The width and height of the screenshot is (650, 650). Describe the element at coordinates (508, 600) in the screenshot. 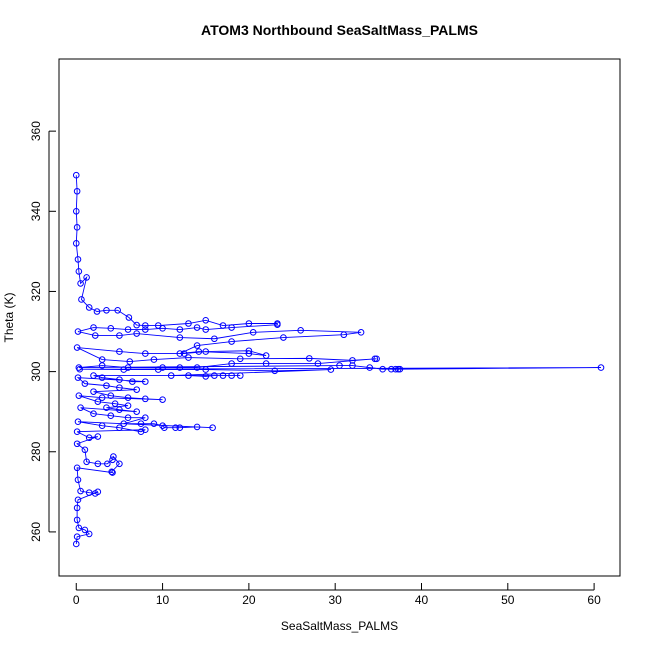

I see `x-tick-label: 50` at that location.